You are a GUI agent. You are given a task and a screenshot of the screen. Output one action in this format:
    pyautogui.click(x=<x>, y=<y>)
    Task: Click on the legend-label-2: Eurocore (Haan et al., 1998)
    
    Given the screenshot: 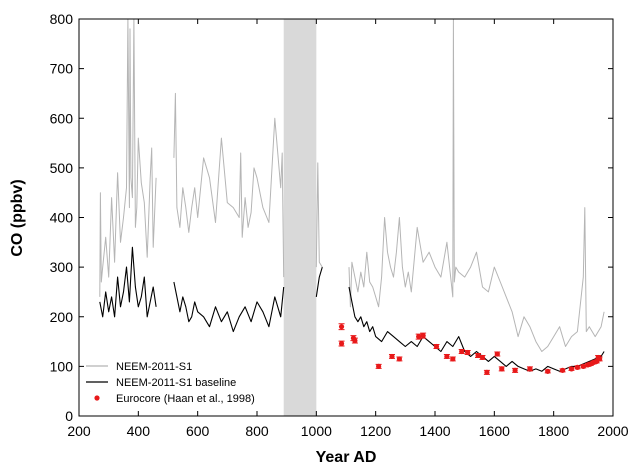 What is the action you would take?
    pyautogui.click(x=185, y=399)
    